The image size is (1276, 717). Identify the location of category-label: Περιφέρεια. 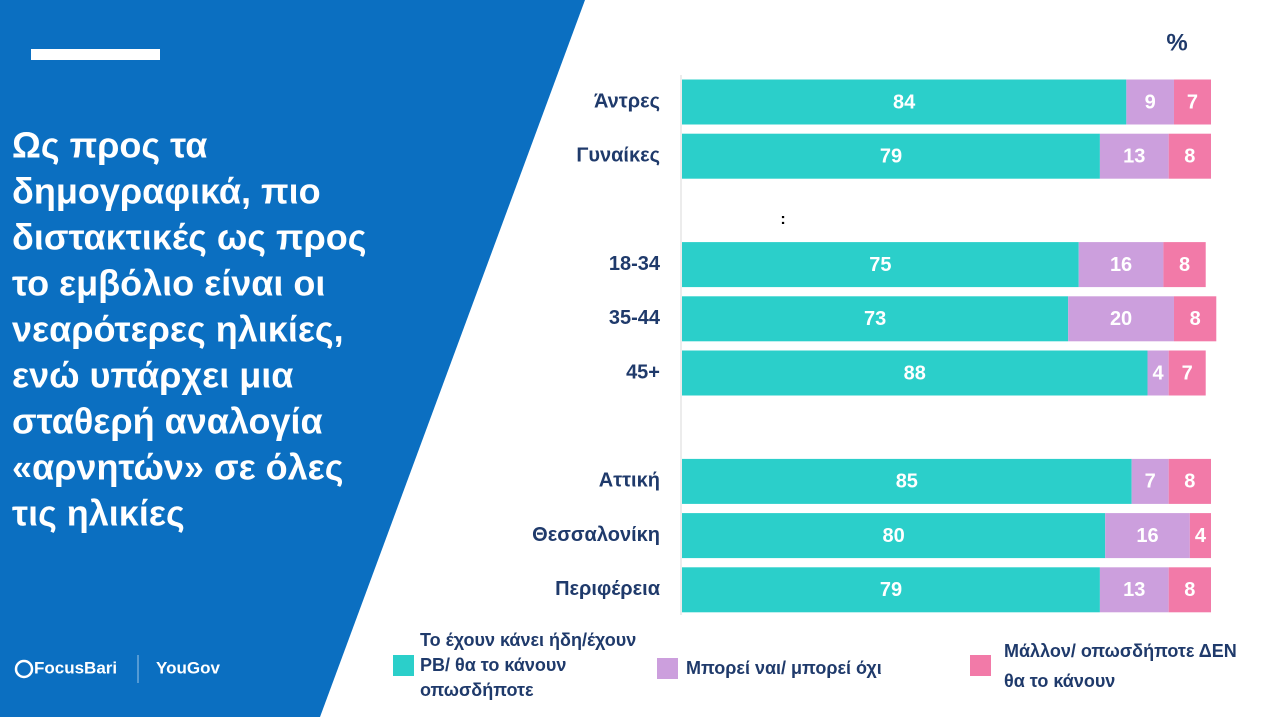
(608, 589).